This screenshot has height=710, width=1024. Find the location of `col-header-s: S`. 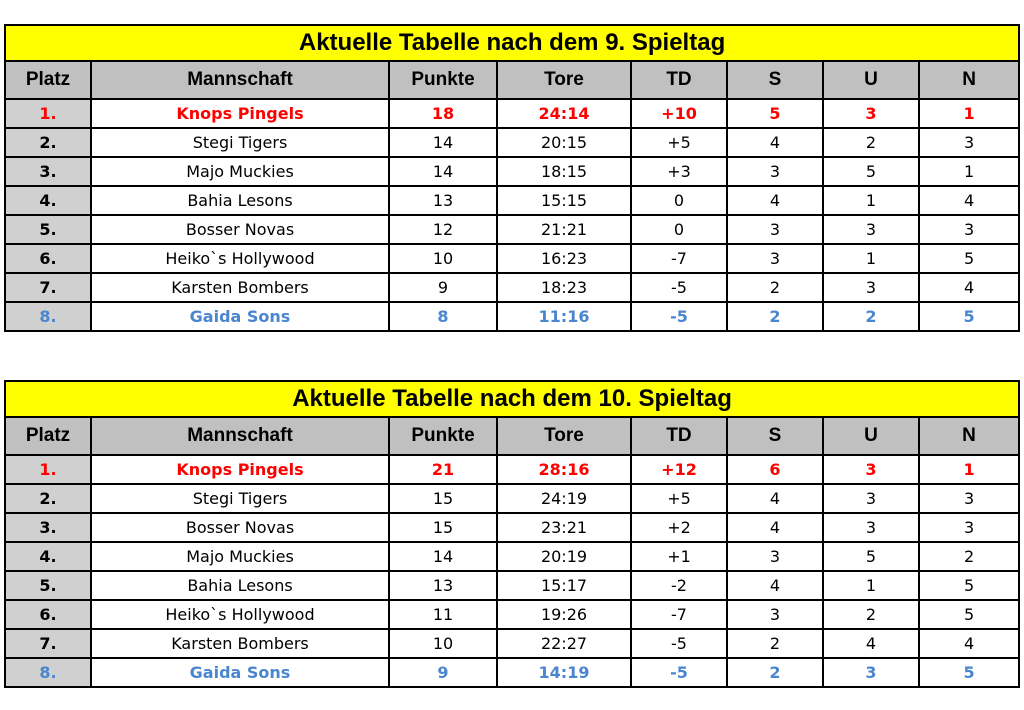

col-header-s: S is located at coordinates (775, 80).